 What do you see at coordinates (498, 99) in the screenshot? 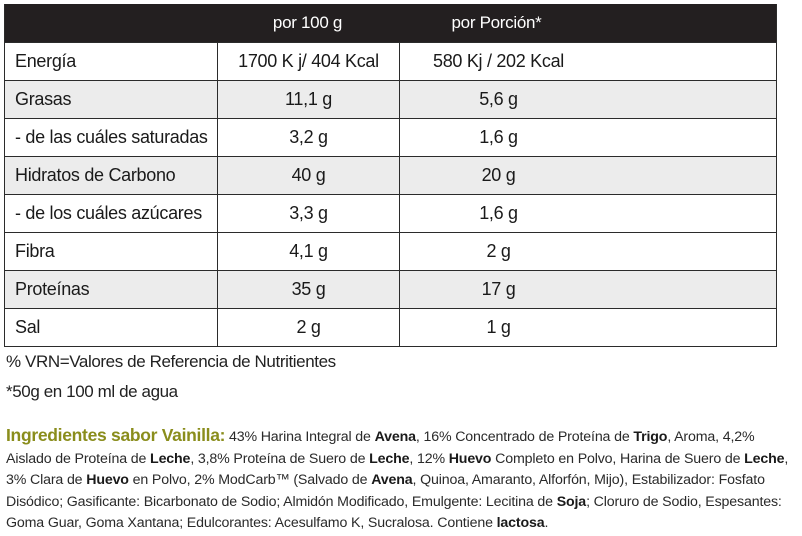
I see `row-per-serving: 5,6 g` at bounding box center [498, 99].